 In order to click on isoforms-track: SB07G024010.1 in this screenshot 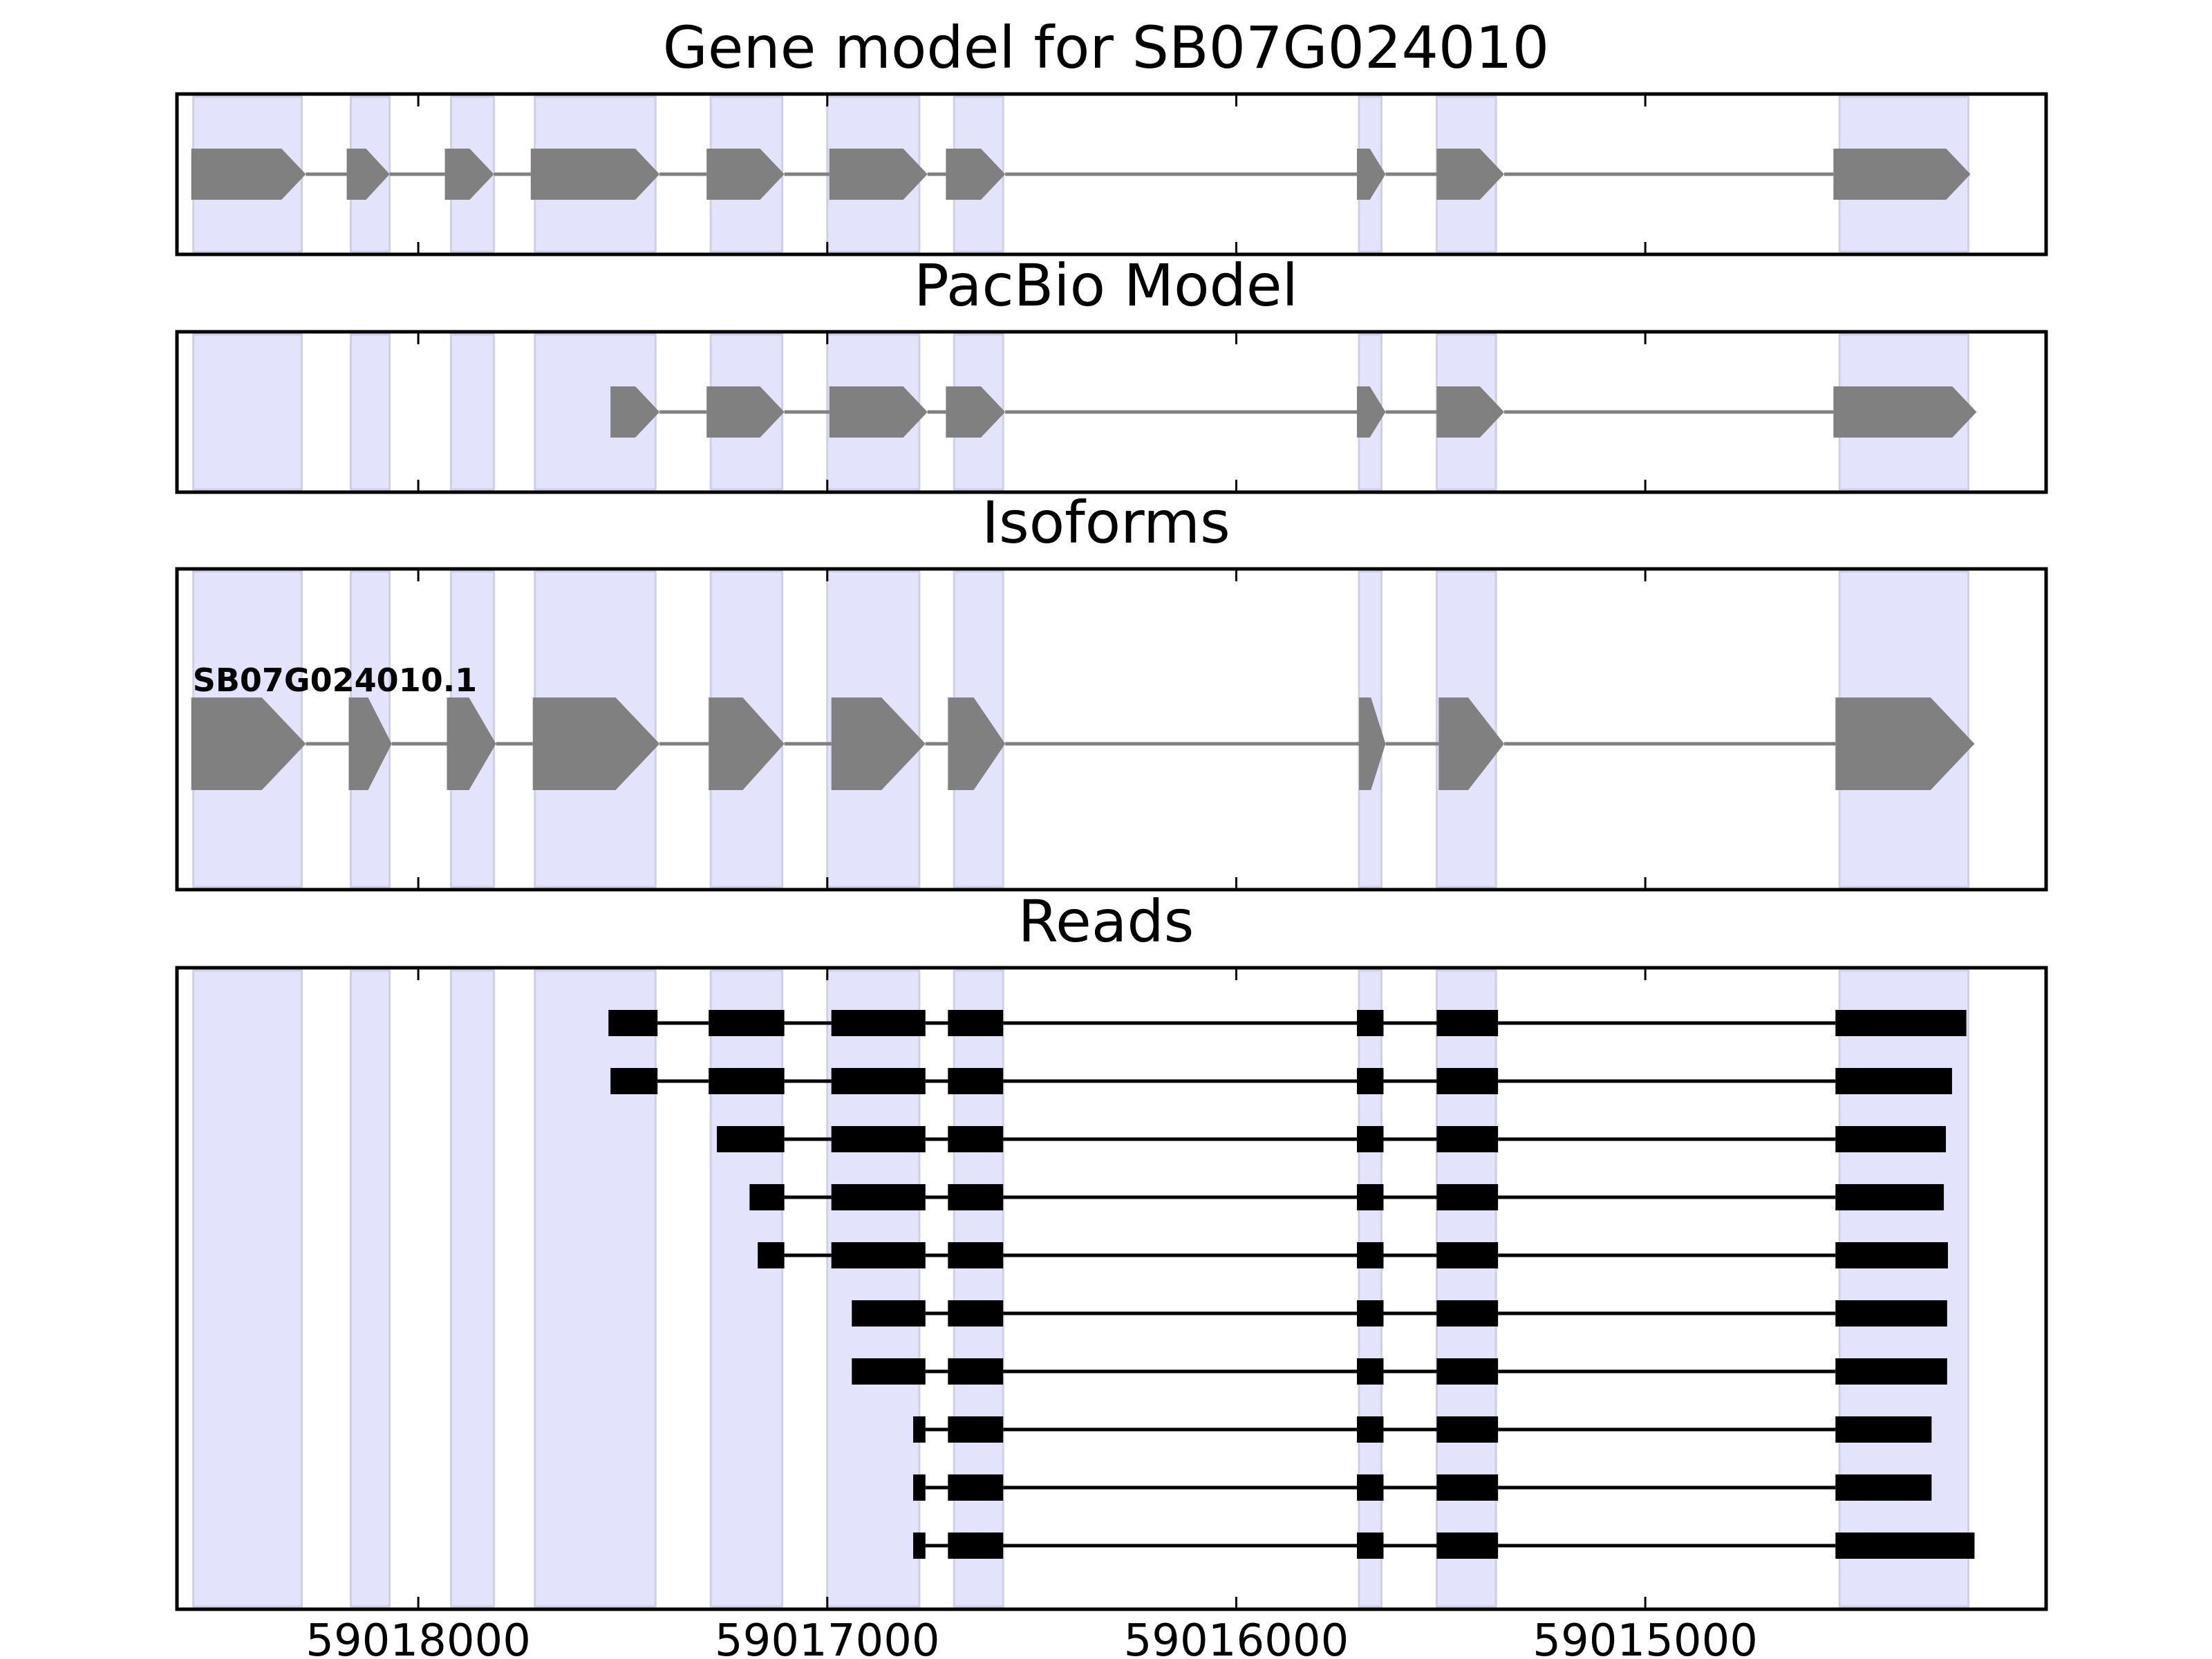, I will do `click(1083, 726)`.